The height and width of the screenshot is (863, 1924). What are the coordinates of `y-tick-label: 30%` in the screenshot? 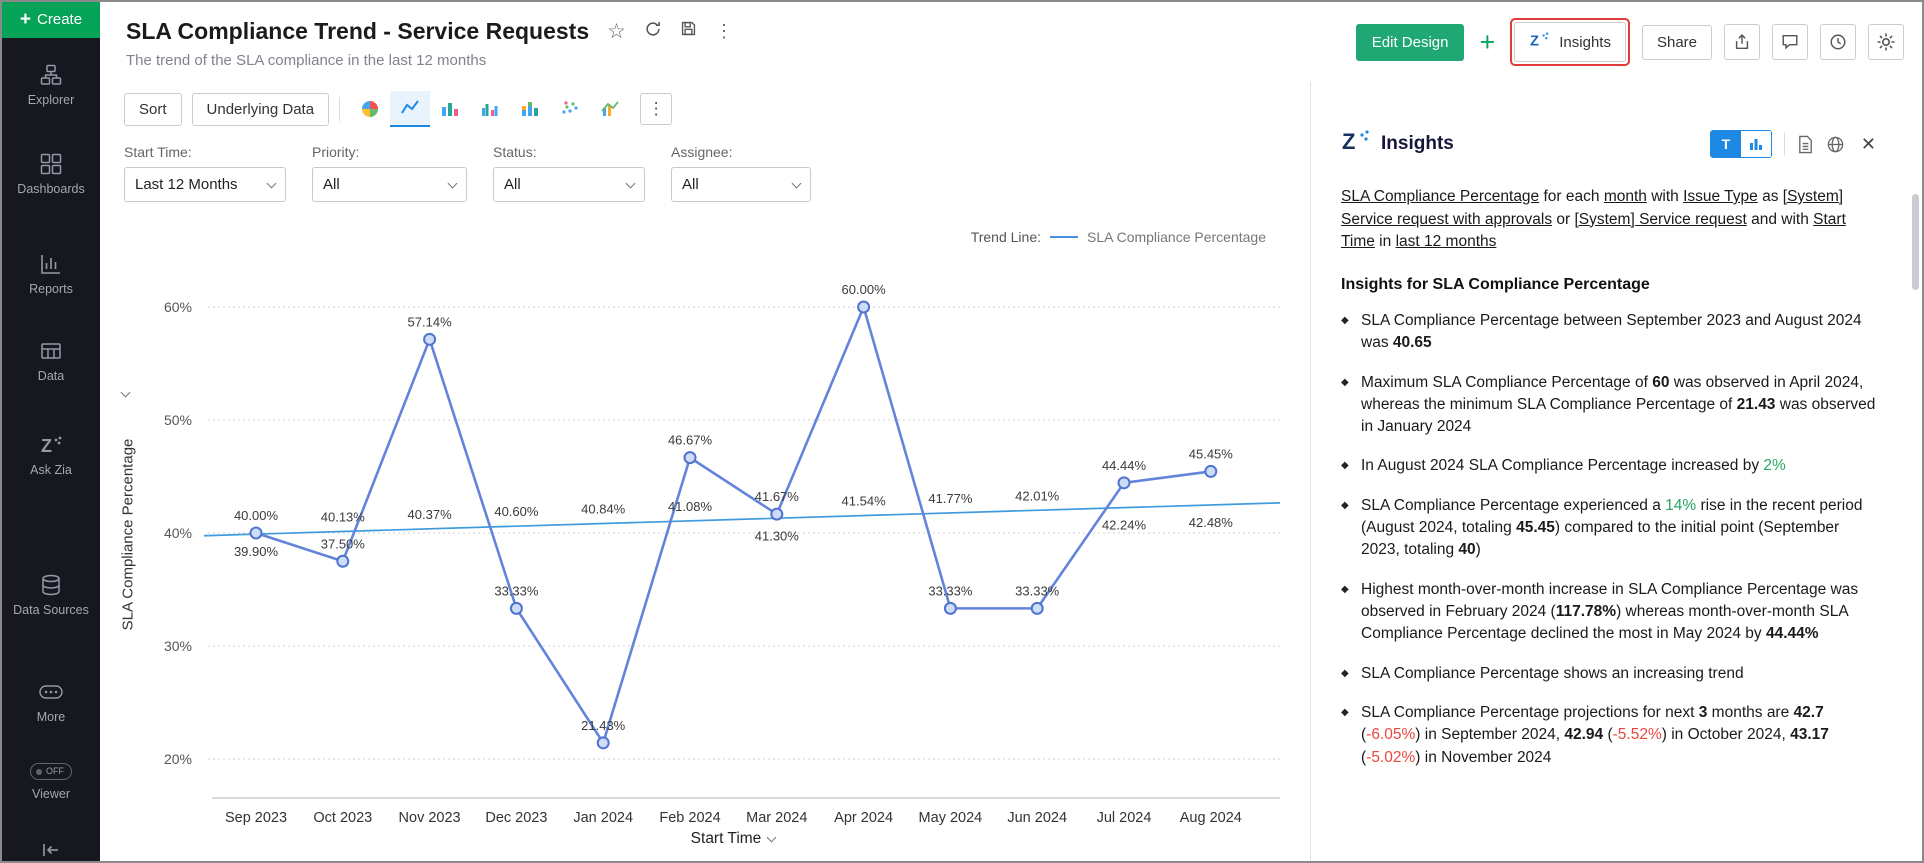 It's located at (178, 646).